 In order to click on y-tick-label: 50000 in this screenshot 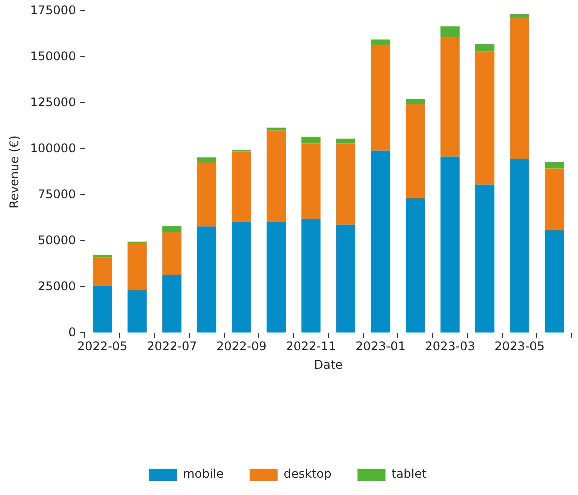, I will do `click(57, 240)`.